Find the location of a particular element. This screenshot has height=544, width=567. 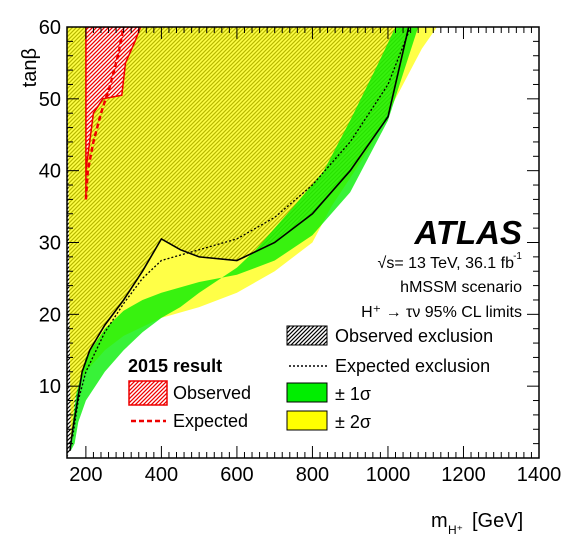

scenario-label: hMSSM scenario is located at coordinates (461, 287).